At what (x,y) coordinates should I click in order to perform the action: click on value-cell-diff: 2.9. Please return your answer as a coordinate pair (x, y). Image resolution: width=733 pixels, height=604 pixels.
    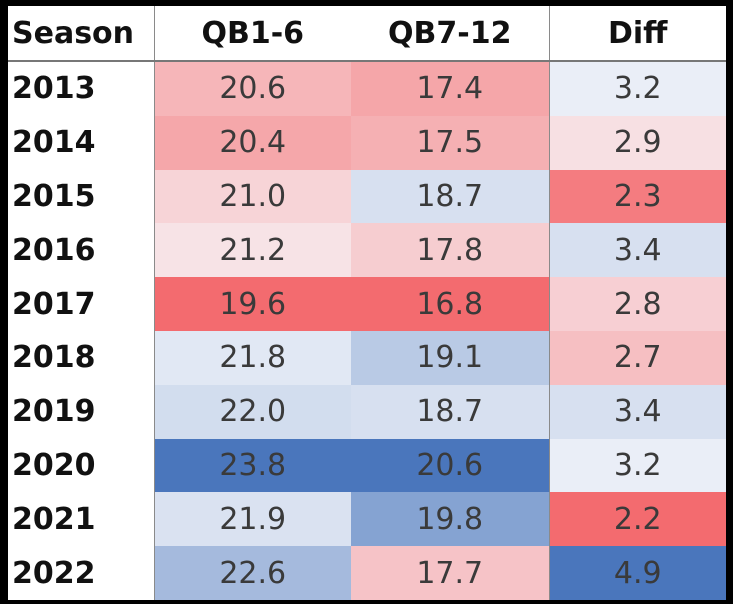
    Looking at the image, I should click on (637, 142).